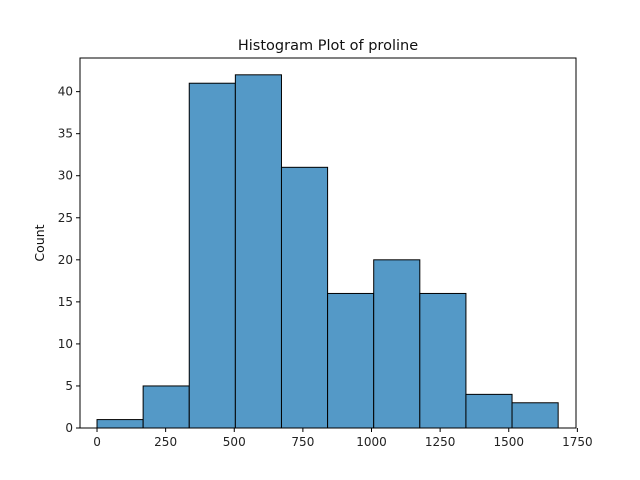 The image size is (640, 480). Describe the element at coordinates (65, 92) in the screenshot. I see `y-tick-label: 40` at that location.